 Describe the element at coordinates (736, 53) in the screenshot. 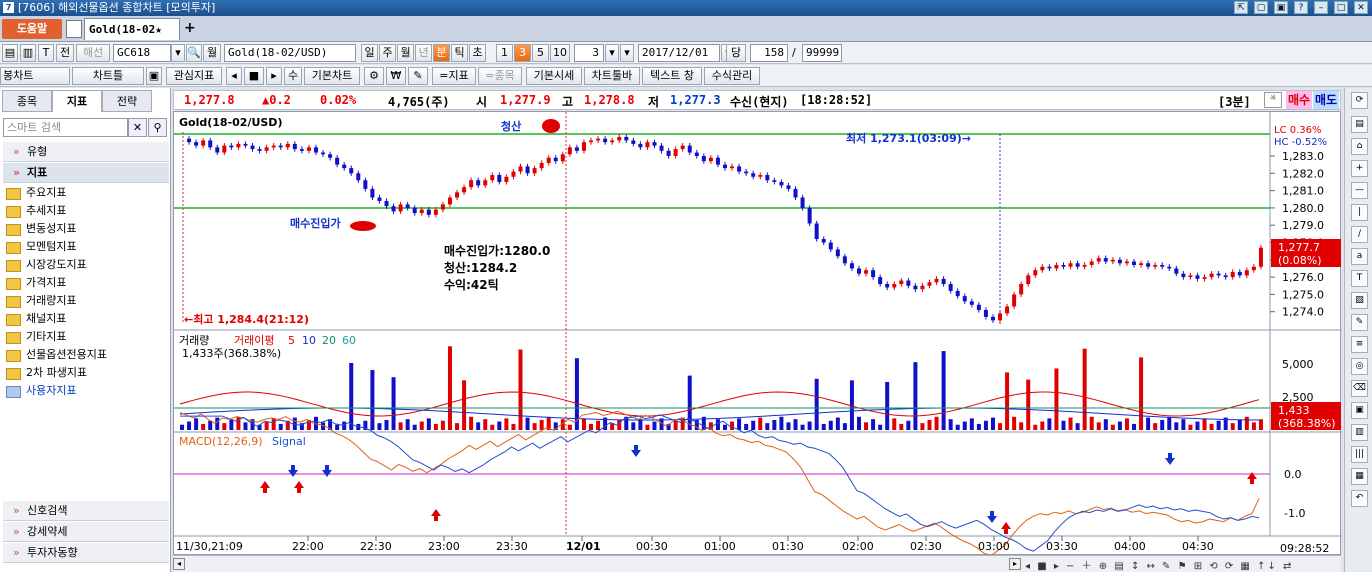

I see `current-button: 당` at that location.